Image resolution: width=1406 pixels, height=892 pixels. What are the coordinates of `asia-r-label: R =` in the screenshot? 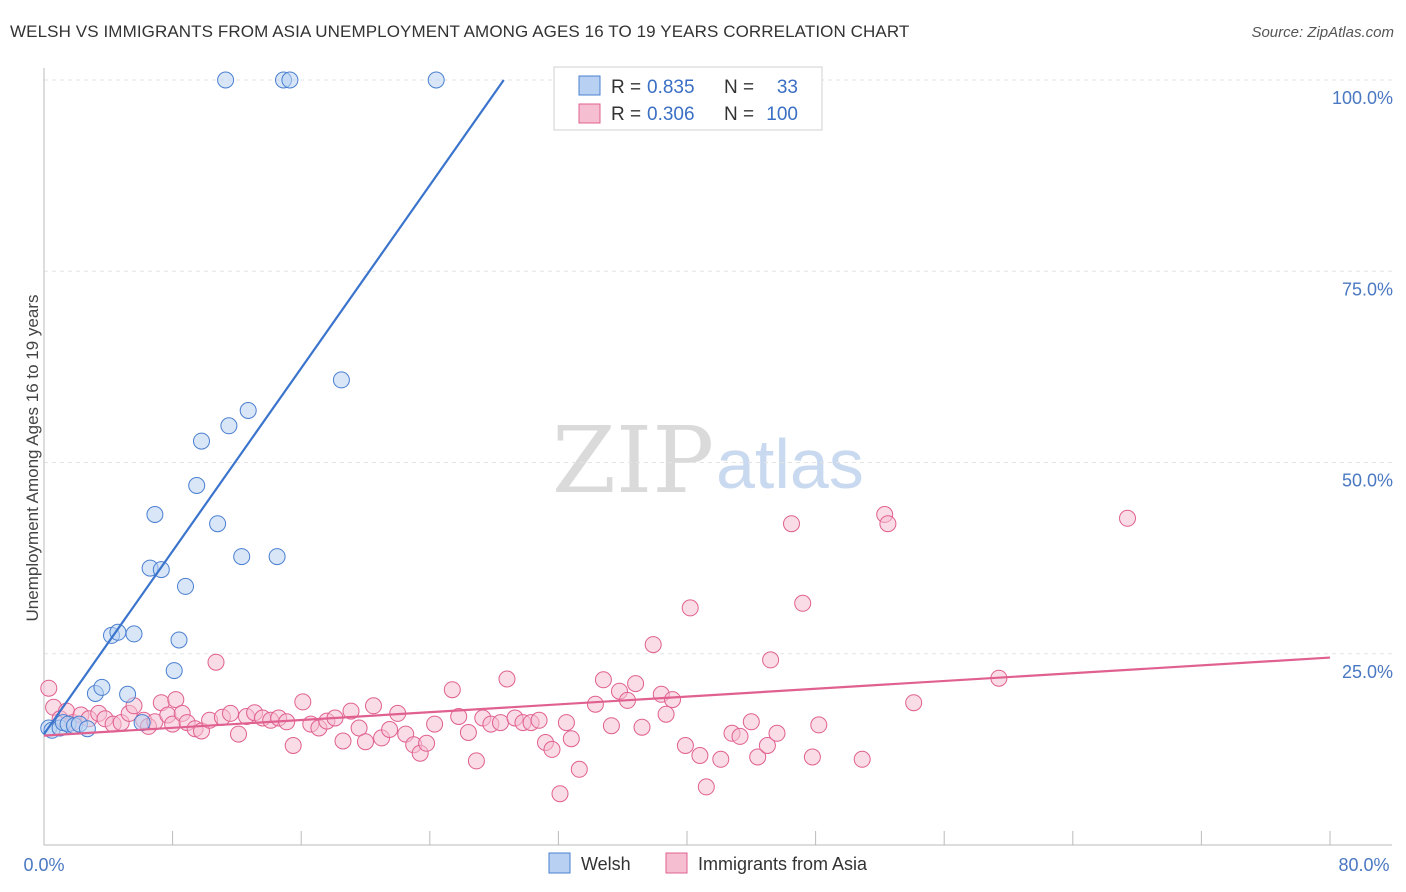 It's located at (626, 114).